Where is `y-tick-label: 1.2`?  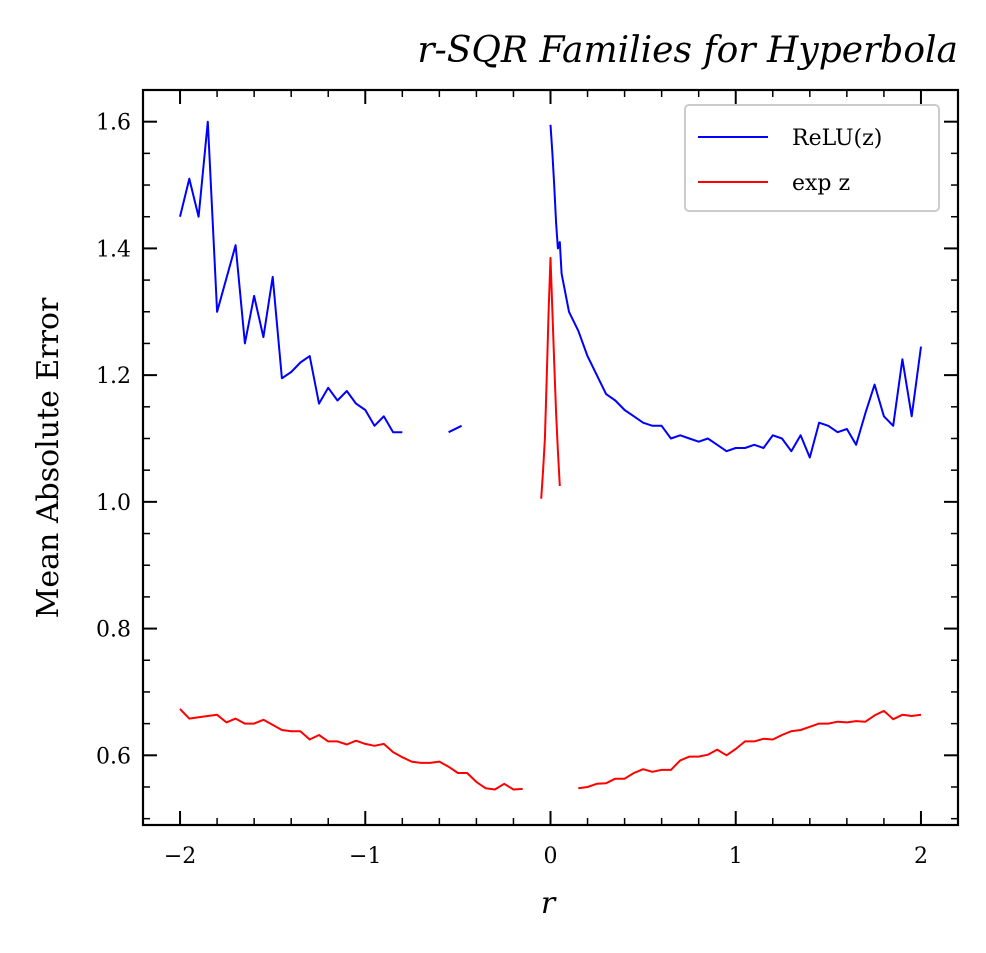 y-tick-label: 1.2 is located at coordinates (113, 376).